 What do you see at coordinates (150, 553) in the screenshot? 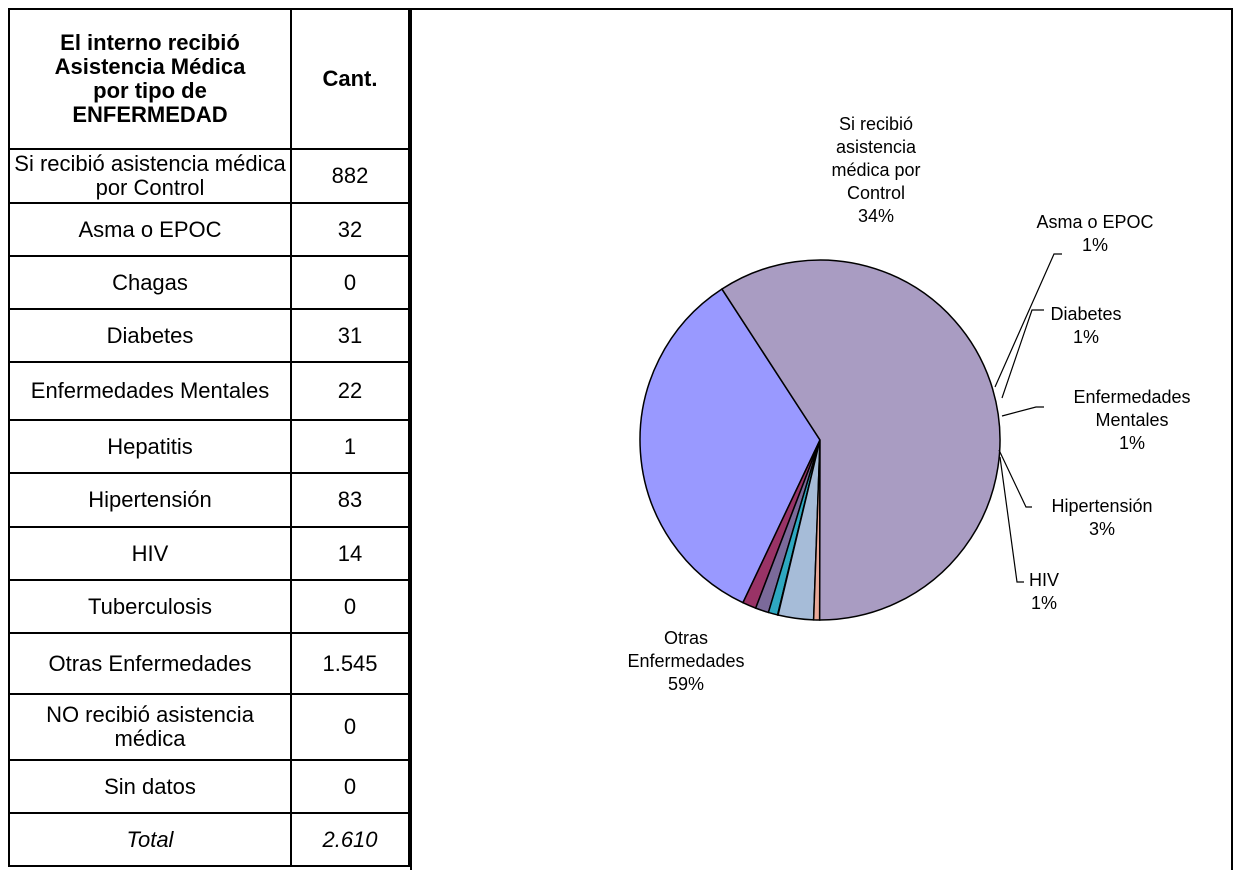
I see `row-label: HIV` at bounding box center [150, 553].